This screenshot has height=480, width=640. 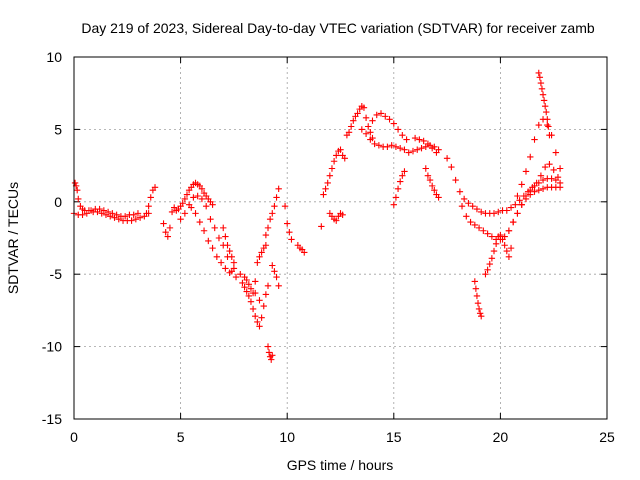 I want to click on x-tick-label: 10, so click(x=287, y=437).